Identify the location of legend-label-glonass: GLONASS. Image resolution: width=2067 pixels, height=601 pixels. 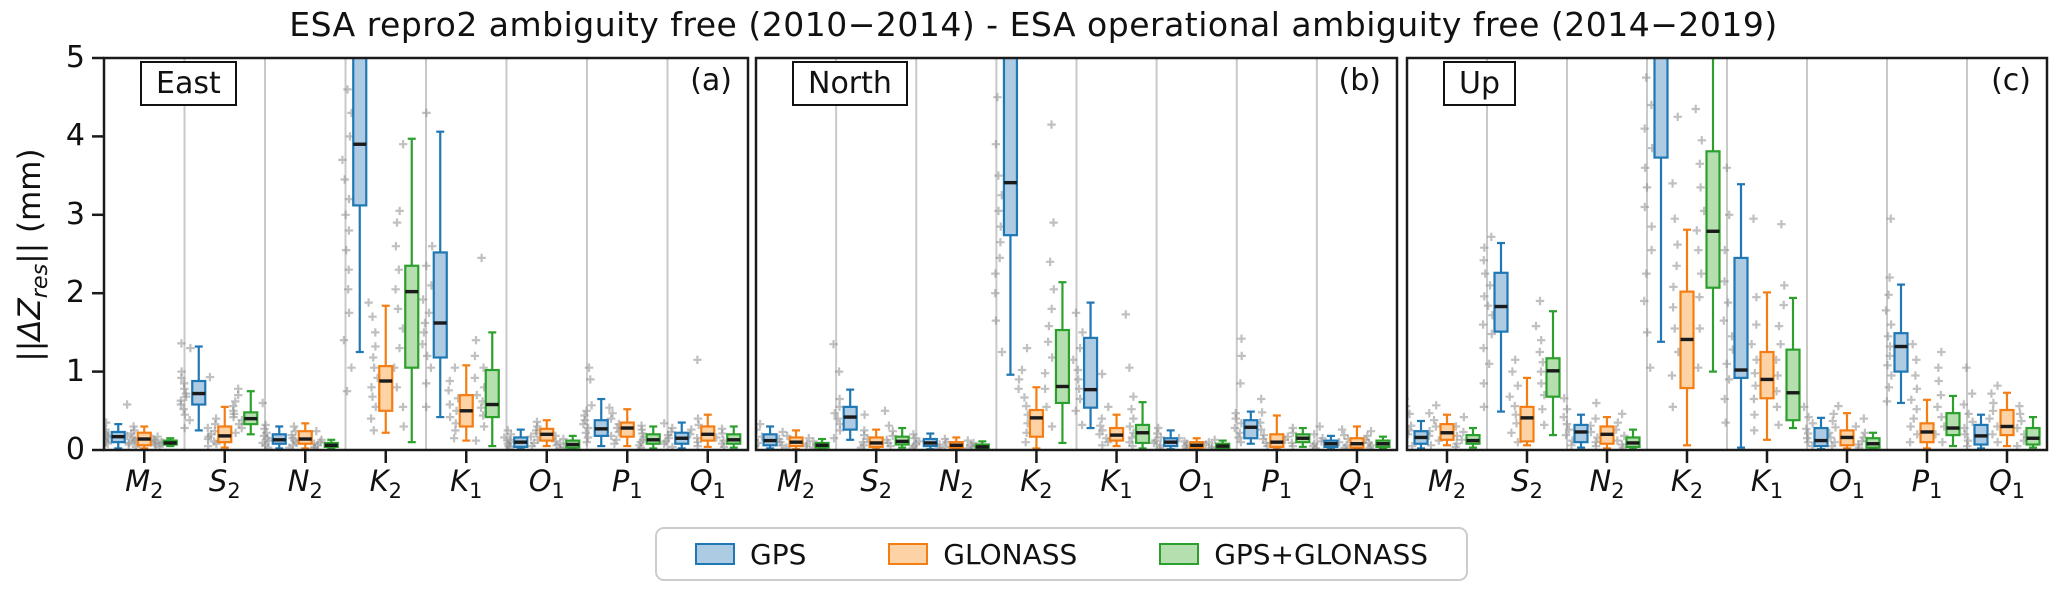
(1010, 554).